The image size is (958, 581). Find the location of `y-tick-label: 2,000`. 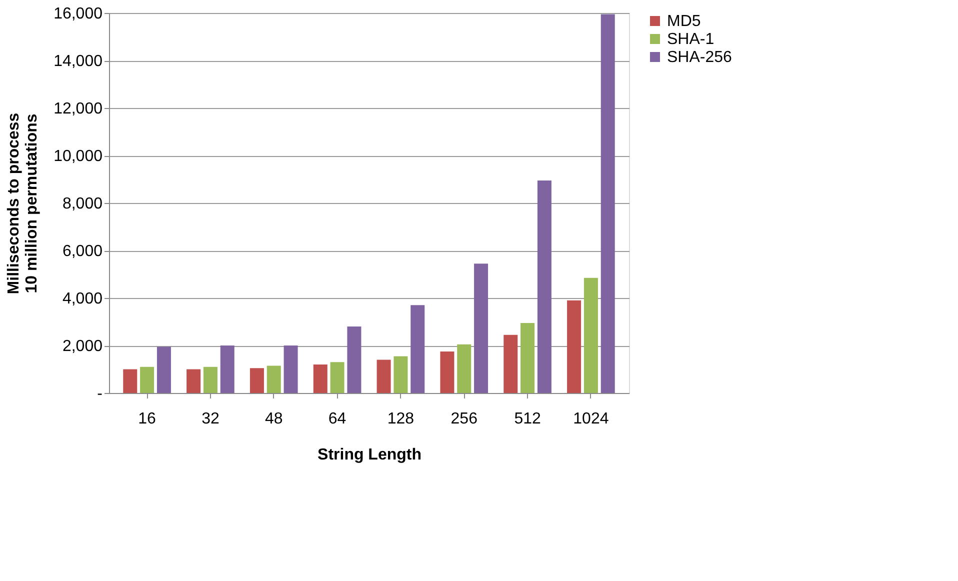

y-tick-label: 2,000 is located at coordinates (82, 346).